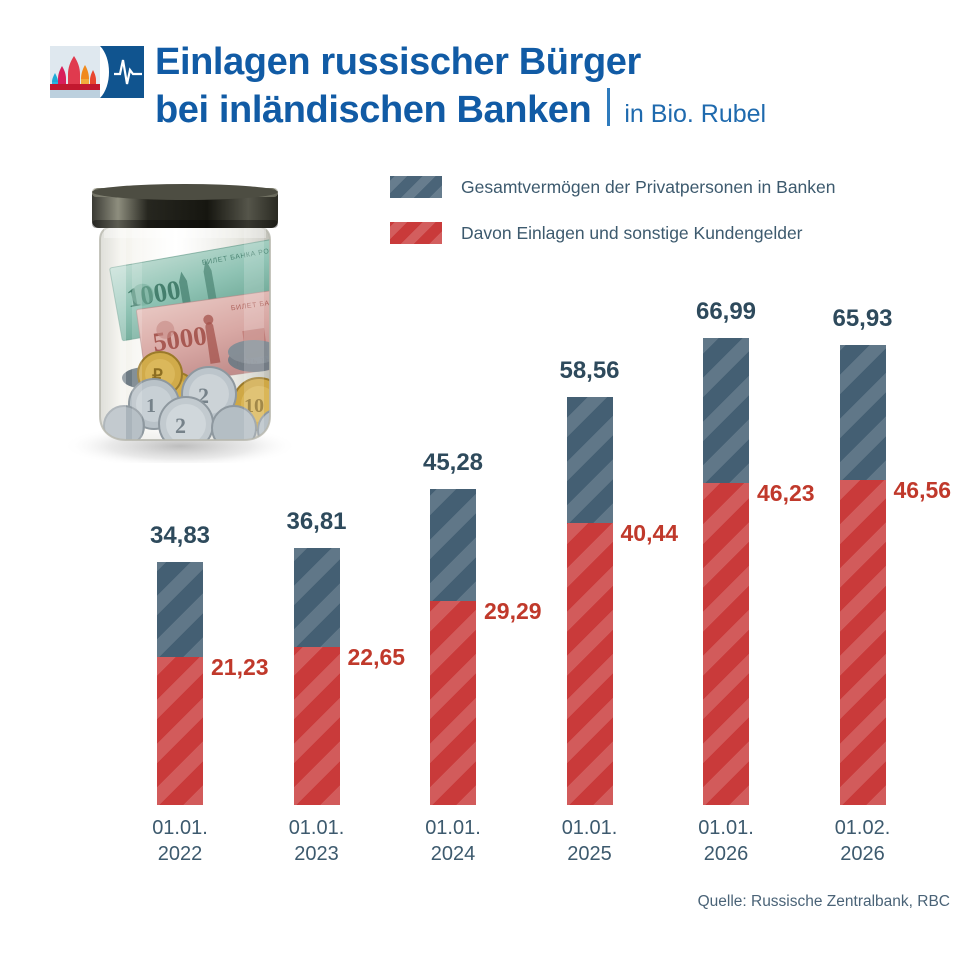  Describe the element at coordinates (416, 187) in the screenshot. I see `legend-swatch-blue-icon` at that location.